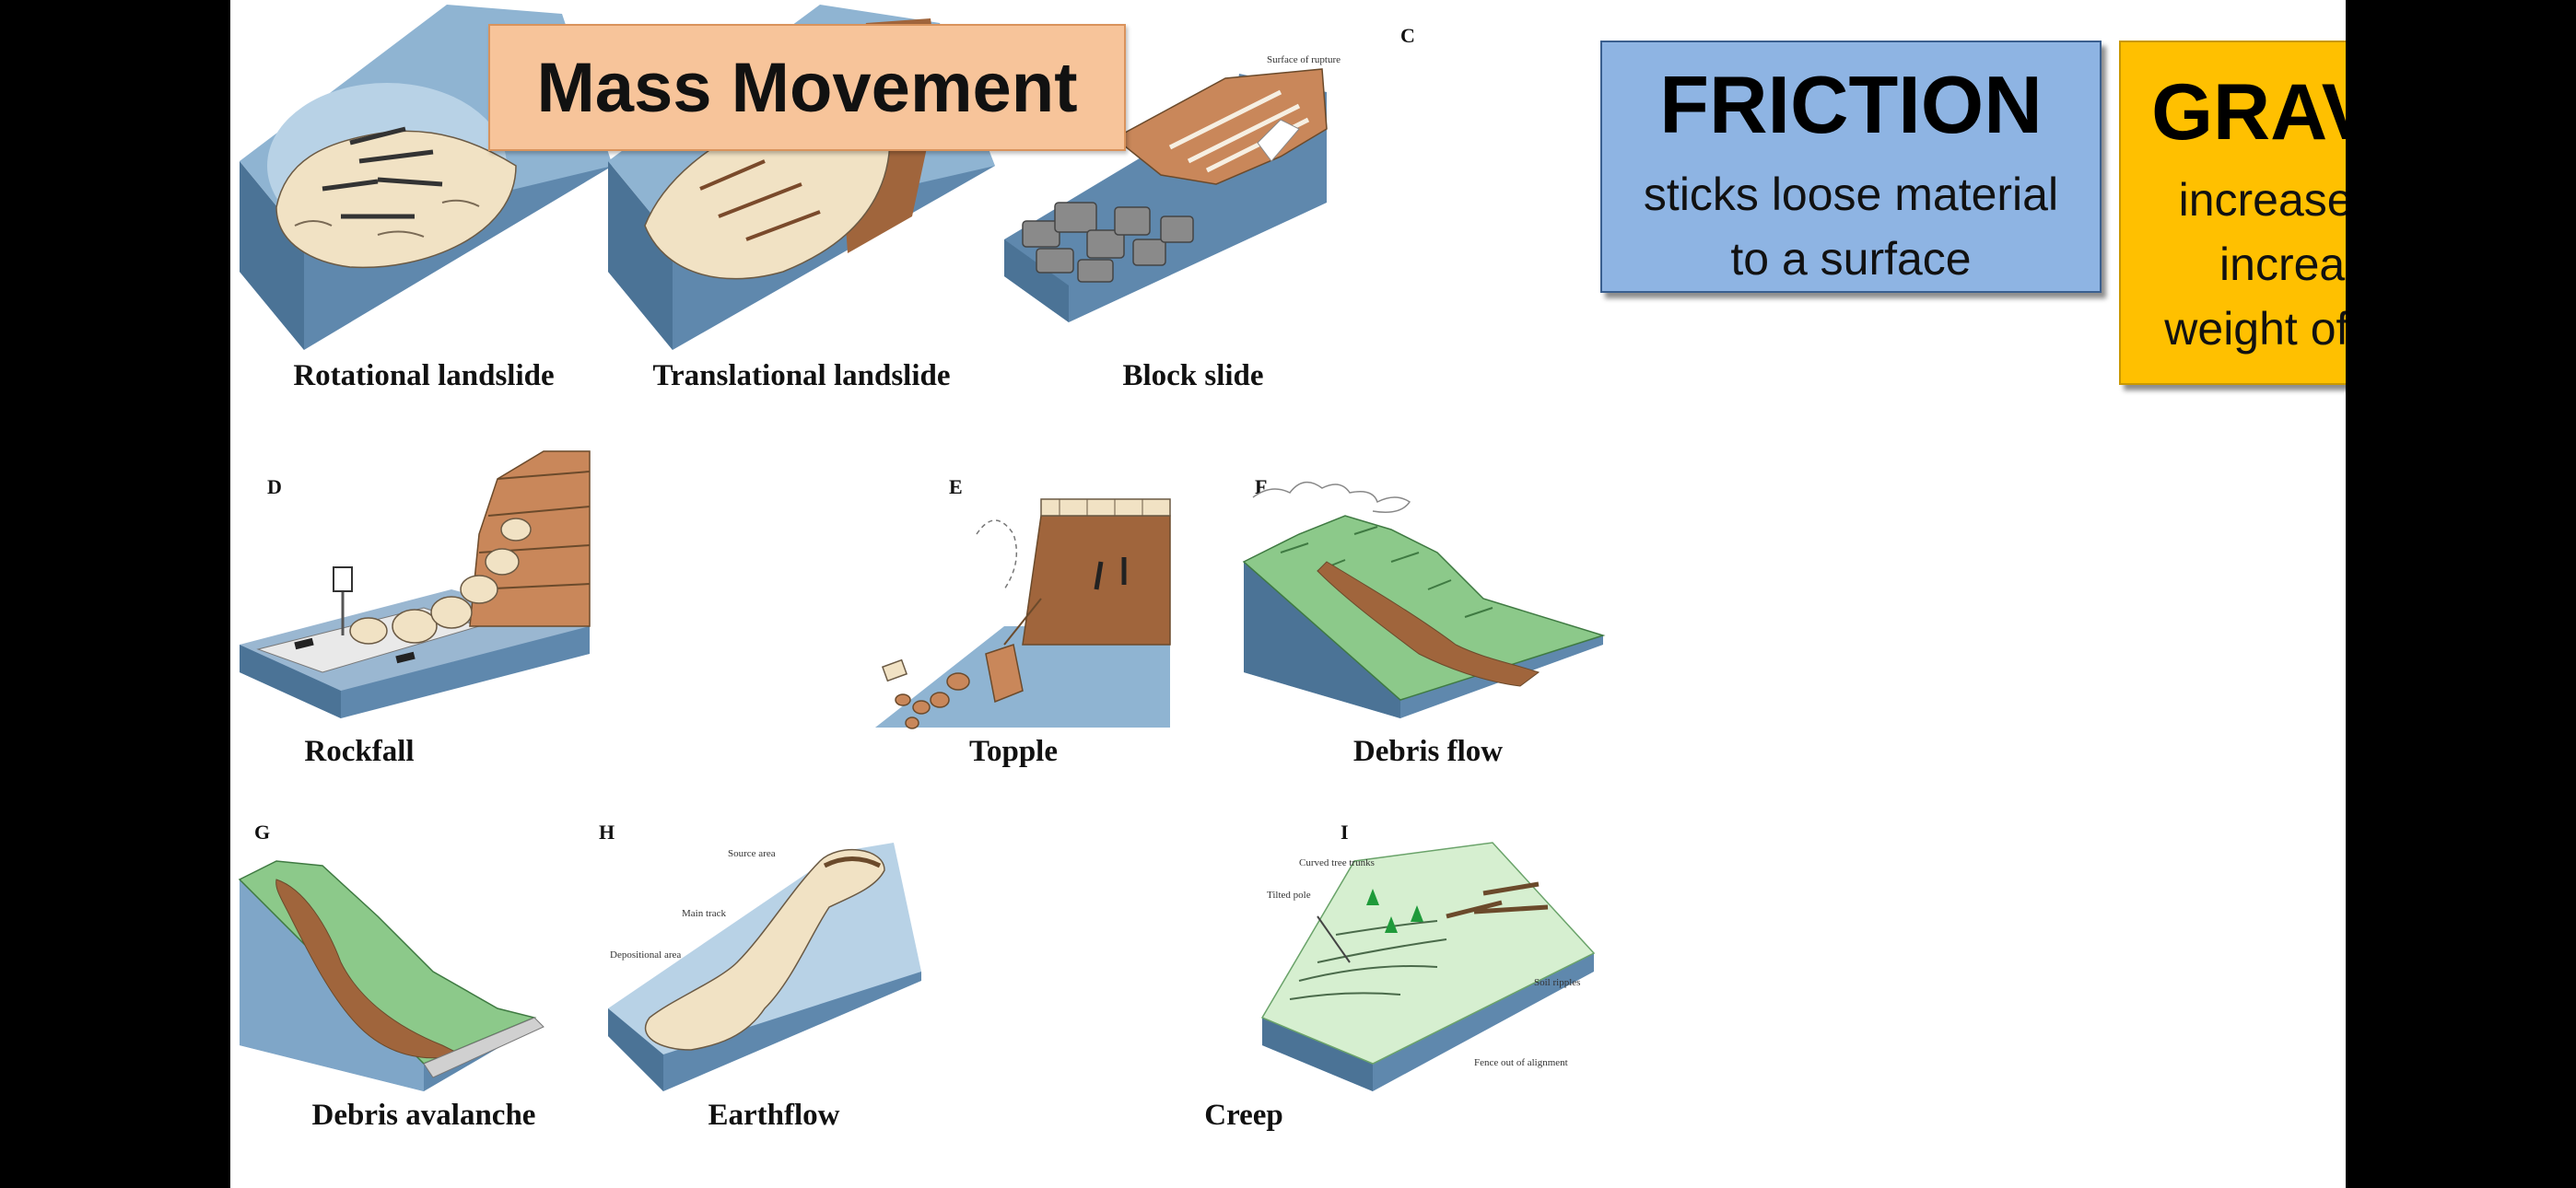 This screenshot has height=1188, width=2576. I want to click on debris-flow-illustration, so click(1424, 599).